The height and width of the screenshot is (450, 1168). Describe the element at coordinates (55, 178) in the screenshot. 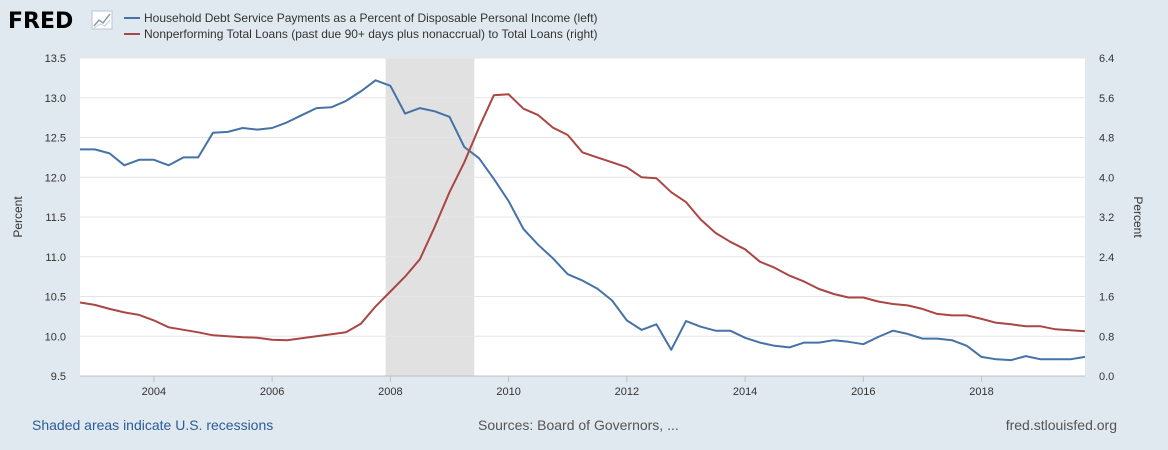

I see `left-tick-label: 12.0` at that location.